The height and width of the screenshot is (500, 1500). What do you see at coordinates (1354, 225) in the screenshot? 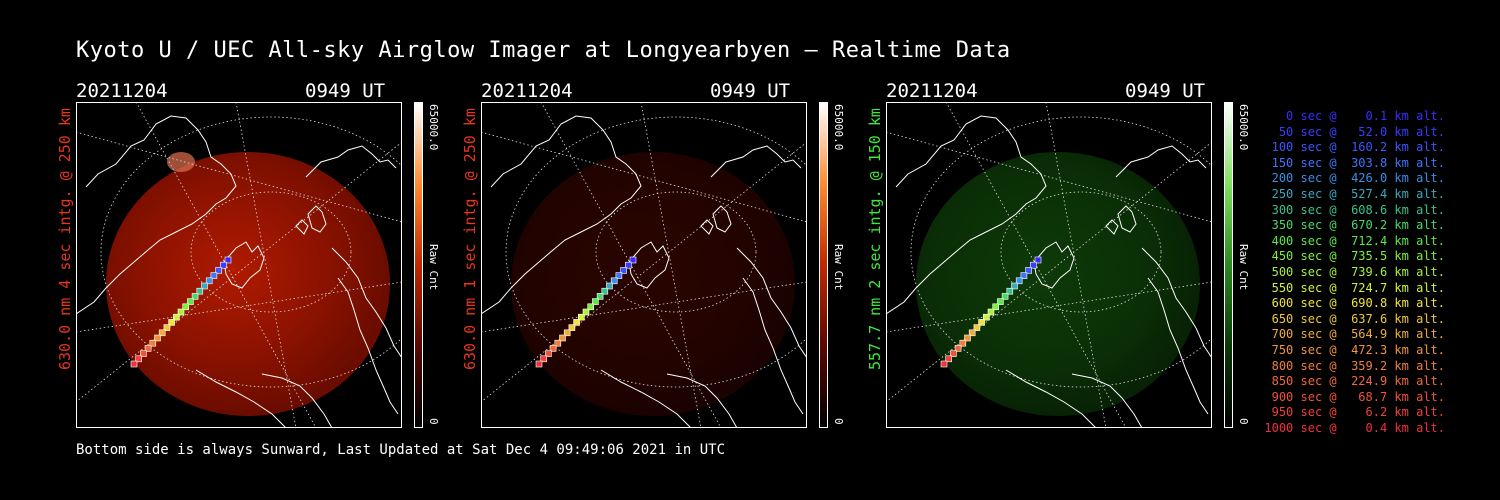
I see `legend-entry: 350 sec @ 670.2 km alt.` at bounding box center [1354, 225].